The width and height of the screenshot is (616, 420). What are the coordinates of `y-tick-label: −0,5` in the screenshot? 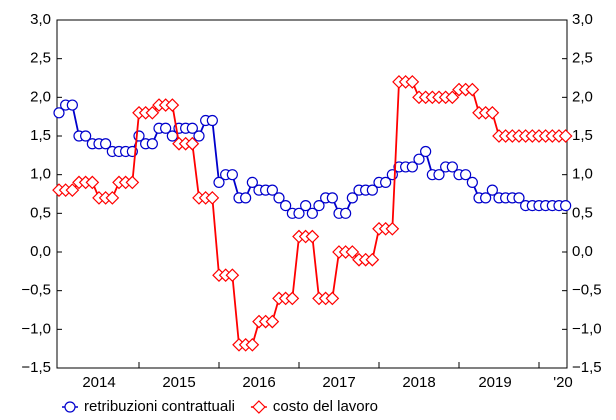 It's located at (36, 290).